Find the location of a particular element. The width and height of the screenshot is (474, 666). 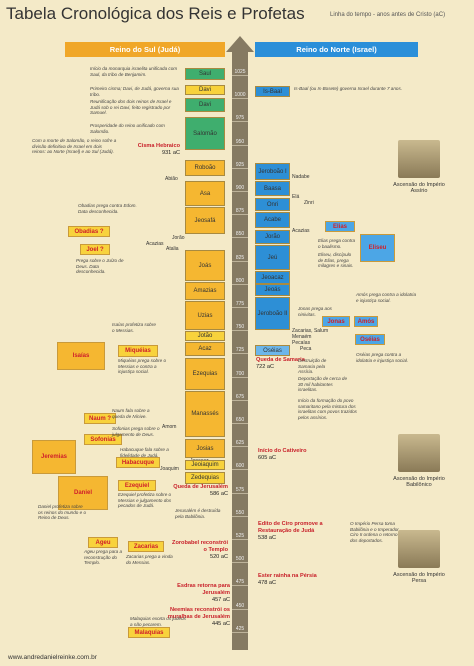

king-label: Pecaías is located at coordinates (301, 343).